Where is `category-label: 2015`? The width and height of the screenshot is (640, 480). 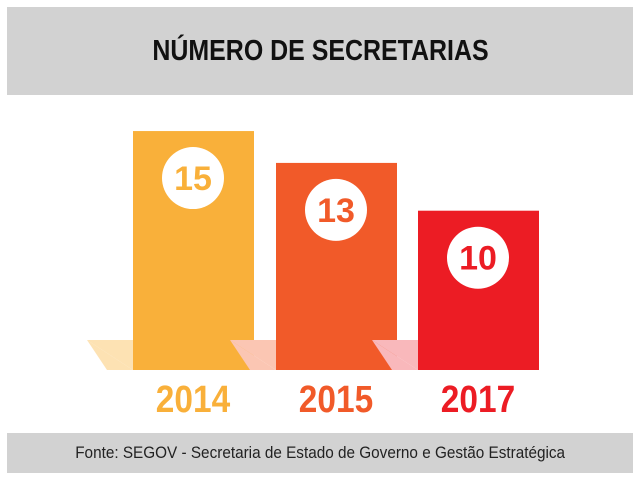 category-label: 2015 is located at coordinates (336, 399).